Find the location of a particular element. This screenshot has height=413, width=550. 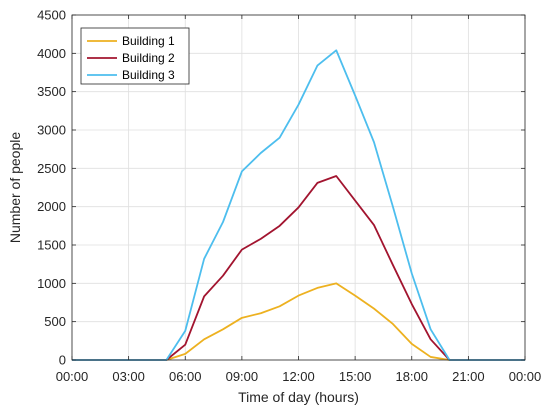

x-tick-label: 18:00 is located at coordinates (411, 376).